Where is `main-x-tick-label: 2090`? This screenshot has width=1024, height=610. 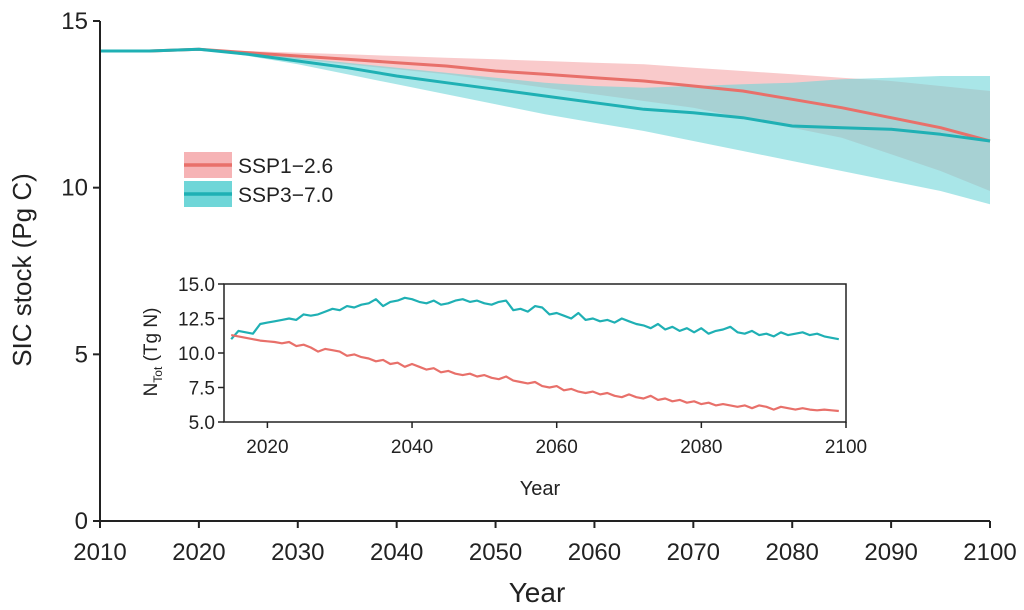 main-x-tick-label: 2090 is located at coordinates (890, 552).